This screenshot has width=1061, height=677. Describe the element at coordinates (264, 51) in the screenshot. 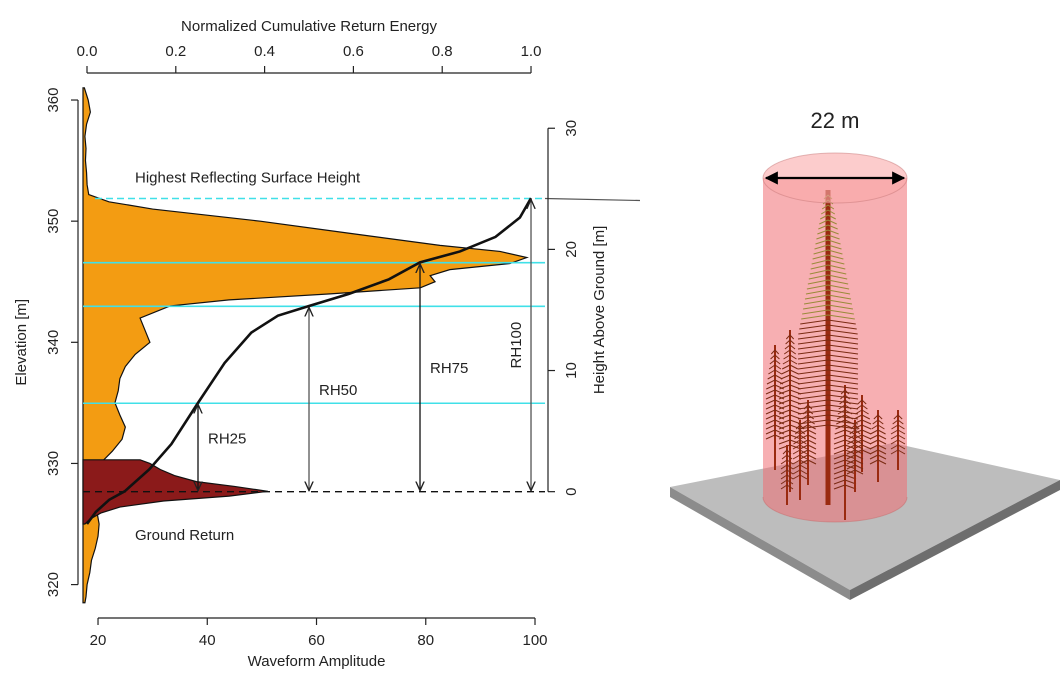

I see `x2-tick-label: 0.4` at that location.